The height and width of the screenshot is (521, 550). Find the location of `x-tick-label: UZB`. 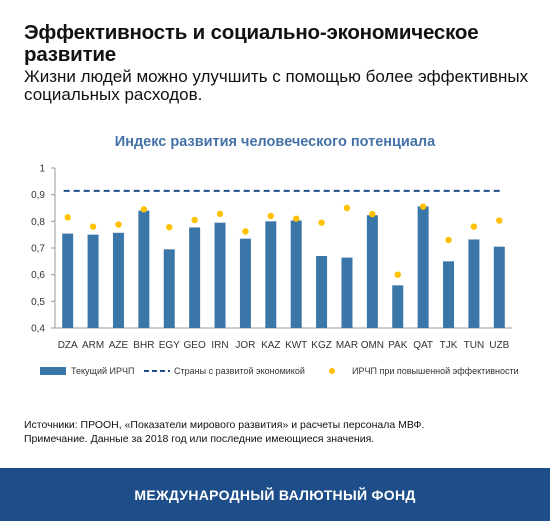

x-tick-label: UZB is located at coordinates (499, 345).